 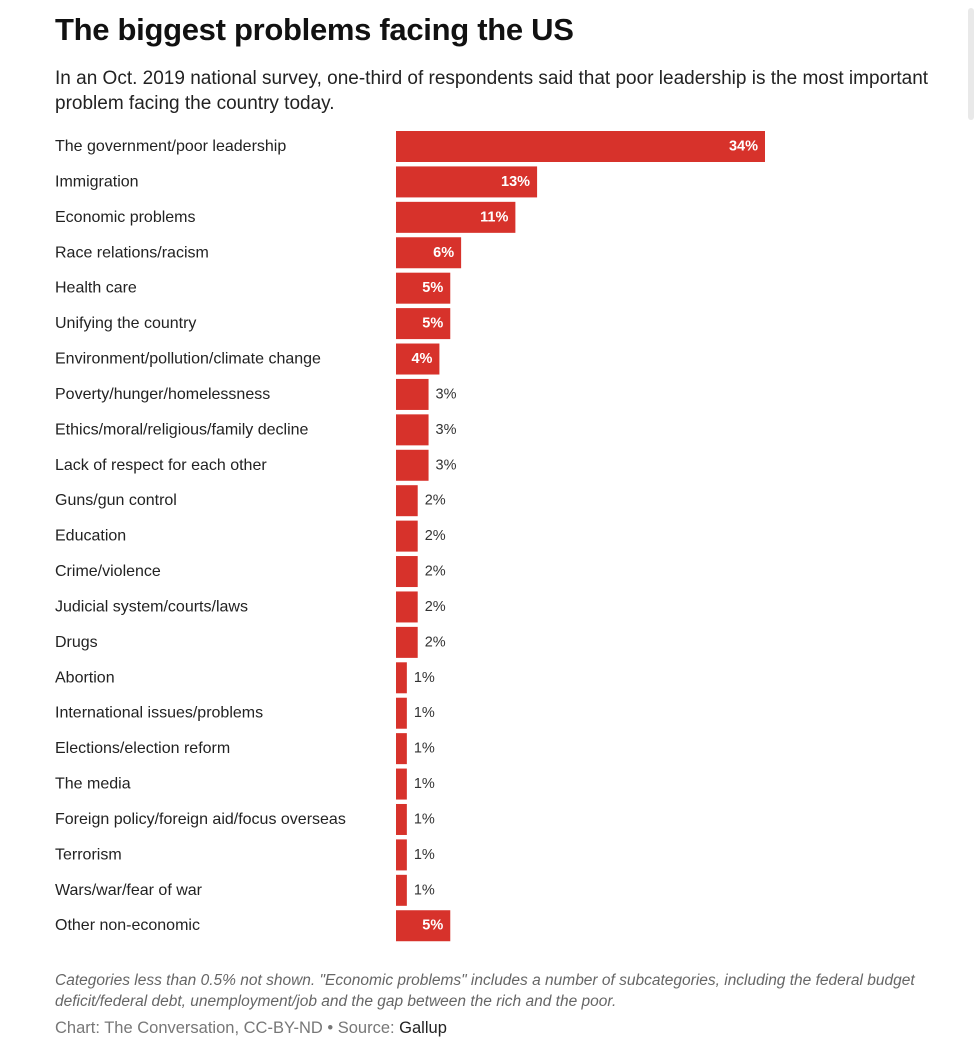 What do you see at coordinates (446, 465) in the screenshot?
I see `value-label-lack-of-respect-for-each-other: 3%` at bounding box center [446, 465].